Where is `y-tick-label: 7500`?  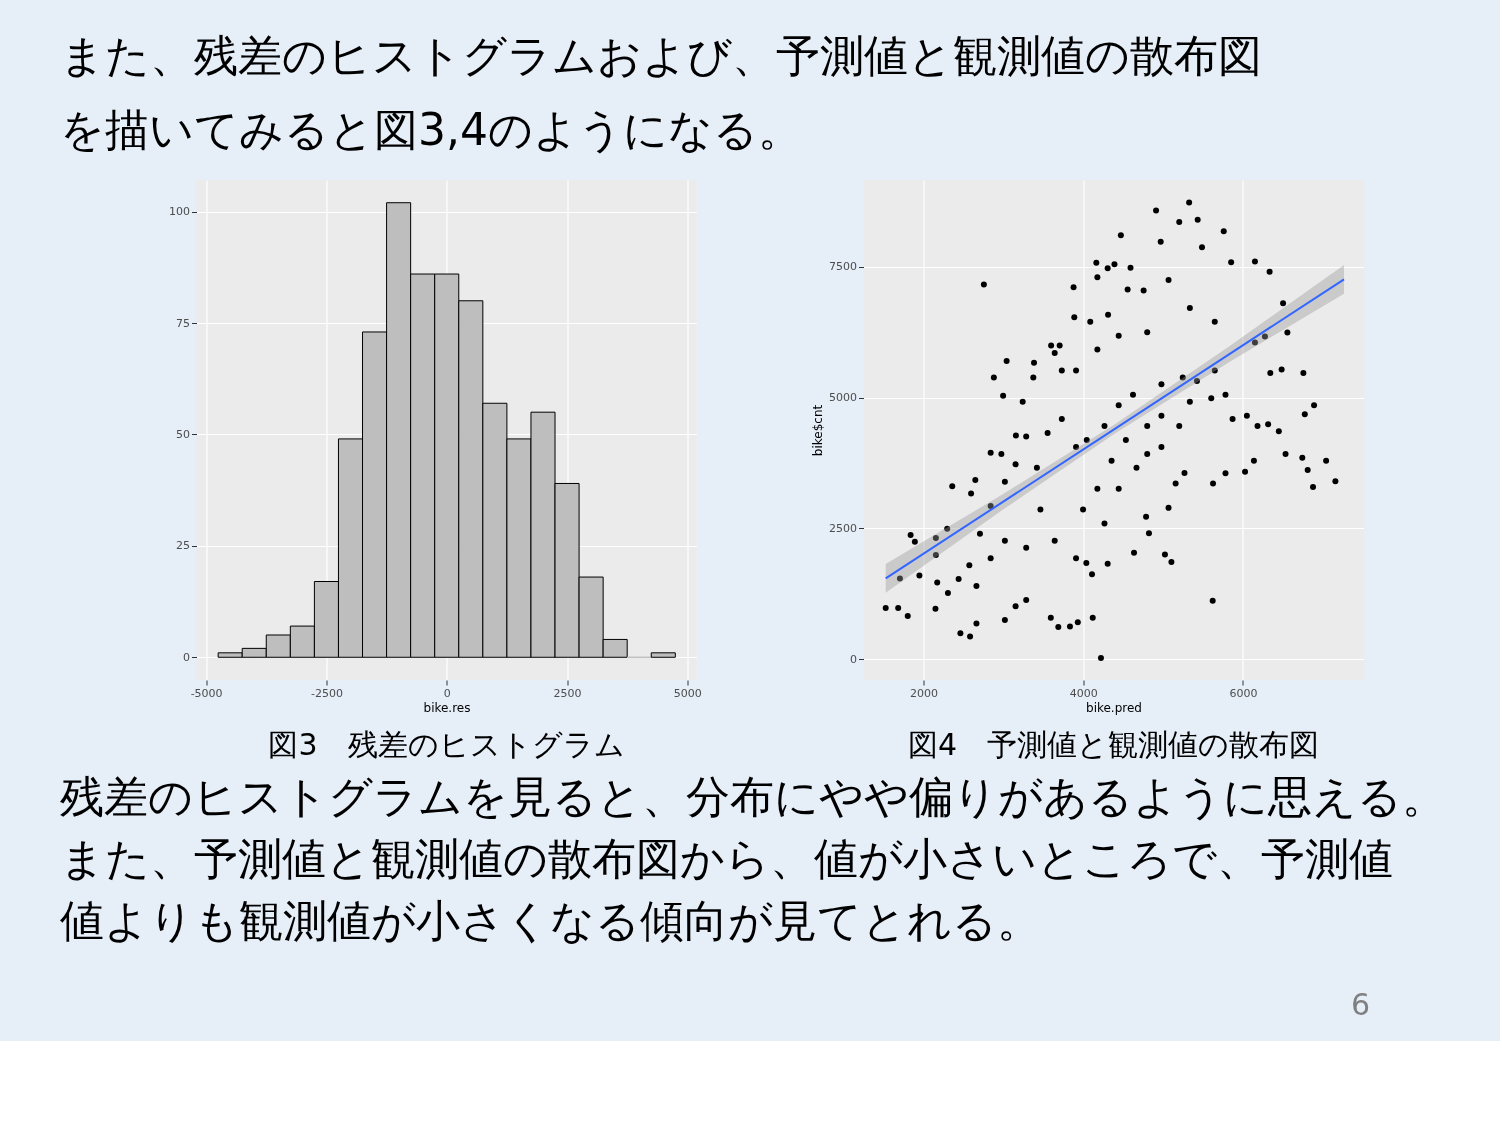 y-tick-label: 7500 is located at coordinates (843, 267).